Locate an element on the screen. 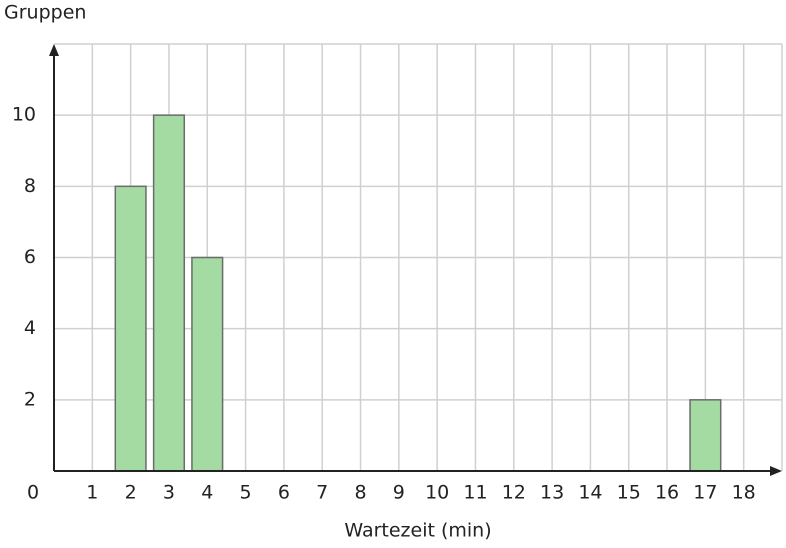 This screenshot has height=548, width=786. y-tick-label: 4 is located at coordinates (30, 328).